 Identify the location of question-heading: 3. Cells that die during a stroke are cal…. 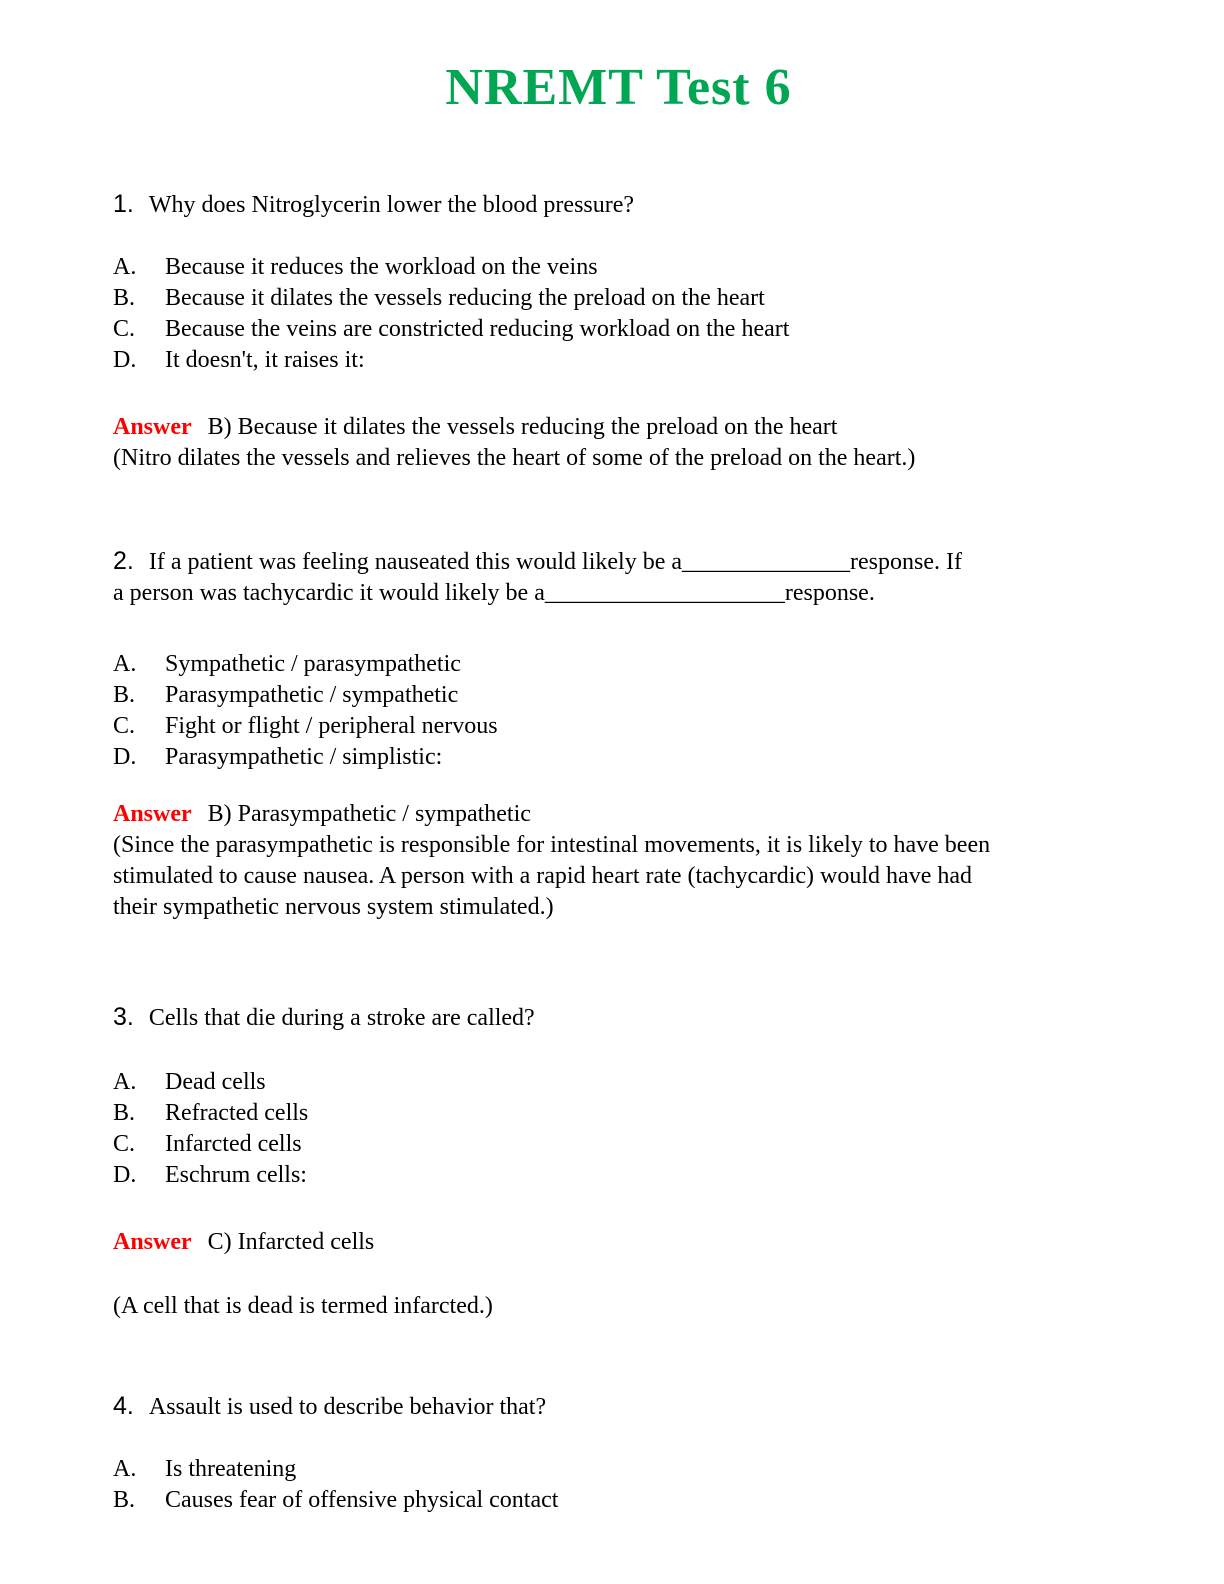
(618, 1018).